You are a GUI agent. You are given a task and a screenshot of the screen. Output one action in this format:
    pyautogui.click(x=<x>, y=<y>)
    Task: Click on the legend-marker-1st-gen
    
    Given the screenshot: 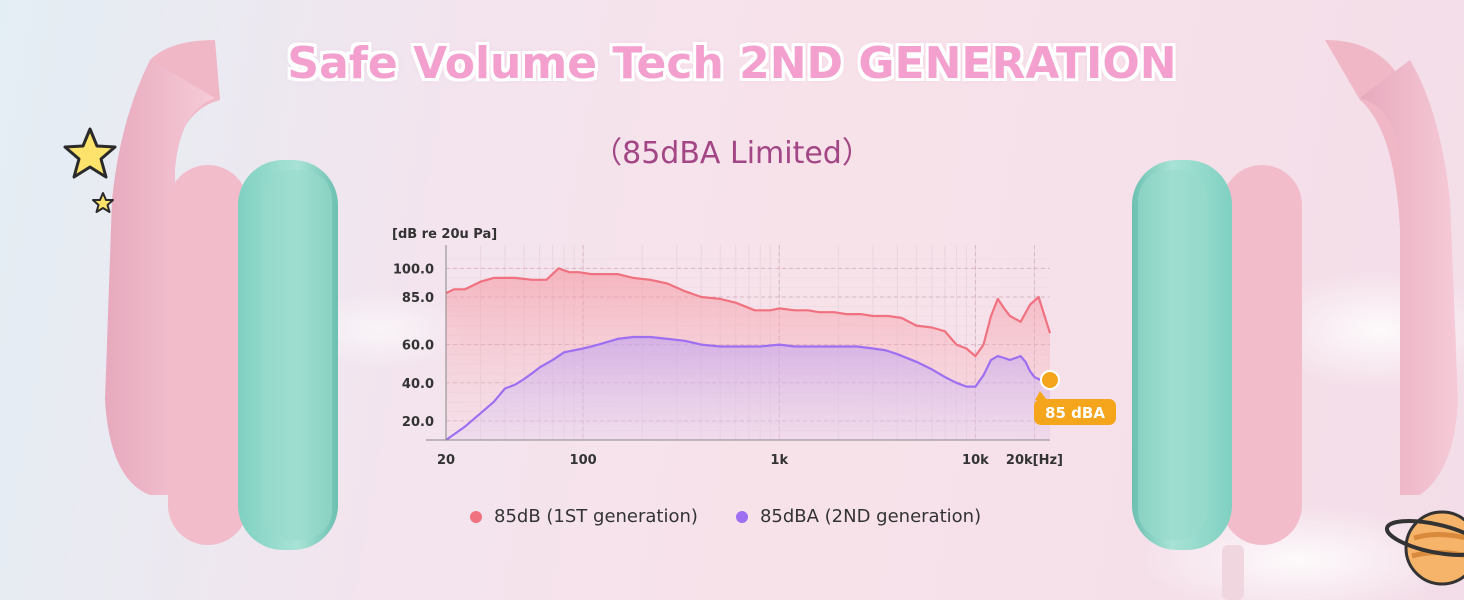 What is the action you would take?
    pyautogui.click(x=476, y=516)
    